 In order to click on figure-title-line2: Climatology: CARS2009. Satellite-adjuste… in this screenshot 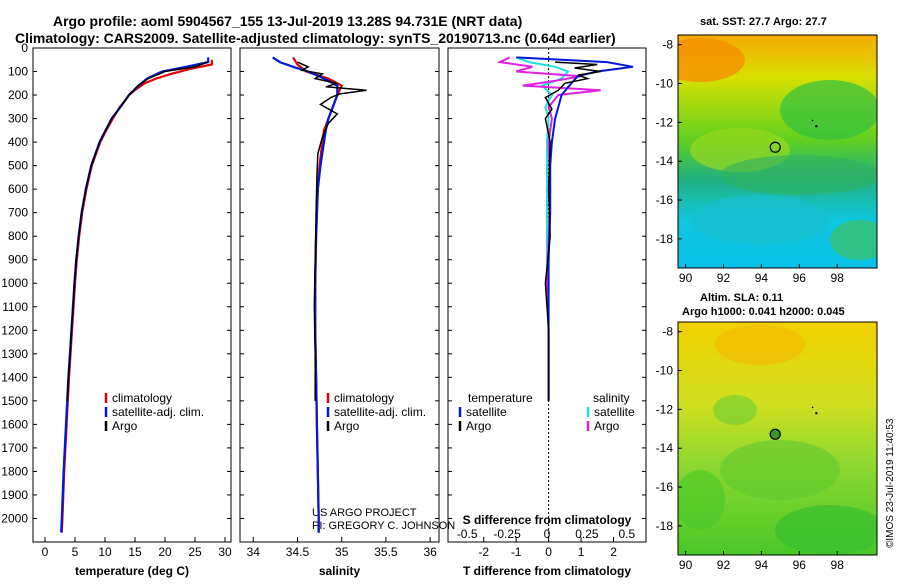, I will do `click(315, 38)`.